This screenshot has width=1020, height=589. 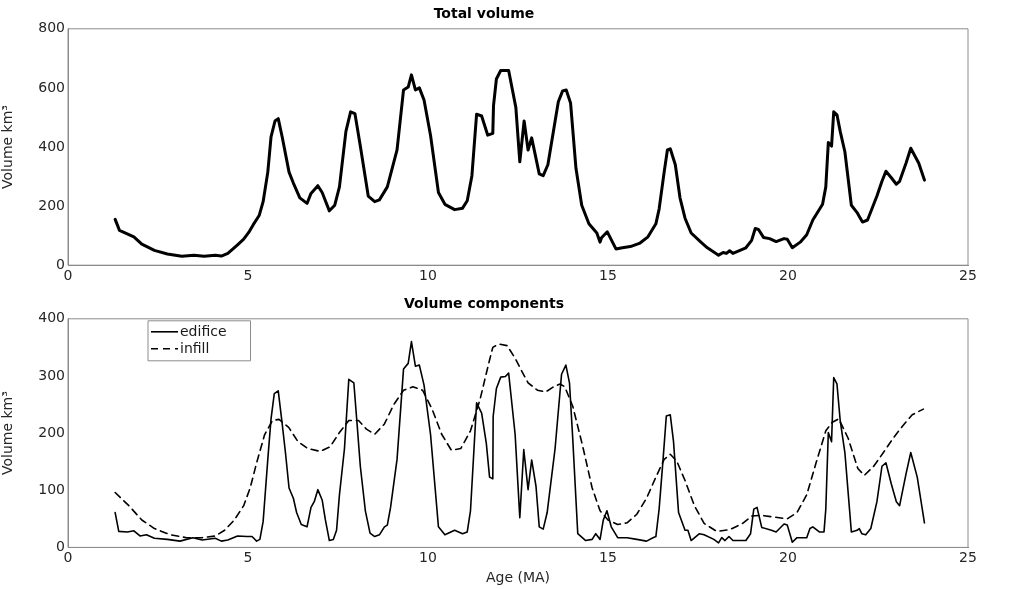 I want to click on chart-title: Volume components, so click(x=484, y=303).